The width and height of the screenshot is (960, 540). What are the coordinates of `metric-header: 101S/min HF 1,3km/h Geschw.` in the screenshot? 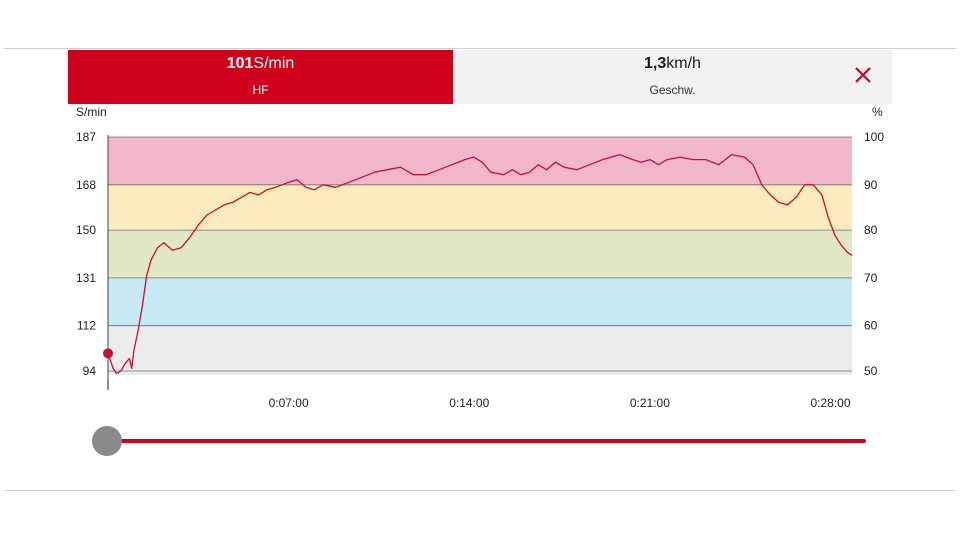 It's located at (480, 77).